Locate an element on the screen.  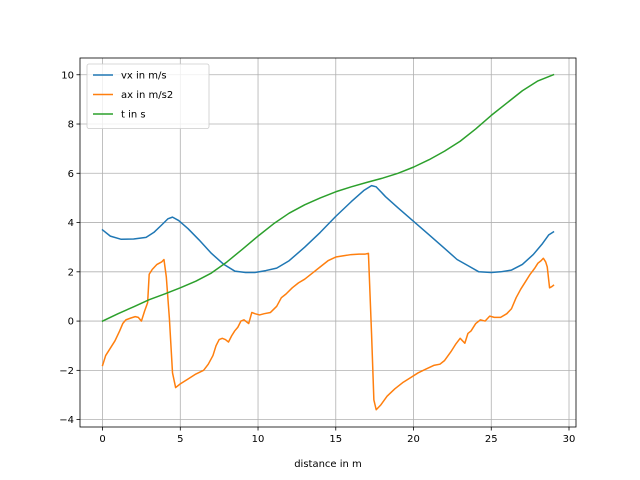
legend: vx in m/s ax in m/s2 t in s is located at coordinates (148, 96).